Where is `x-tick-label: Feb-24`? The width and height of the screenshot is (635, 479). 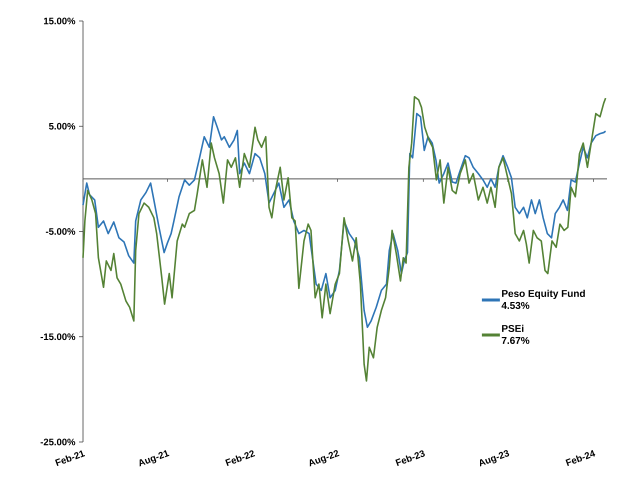
x-tick-label: Feb-24 is located at coordinates (581, 458).